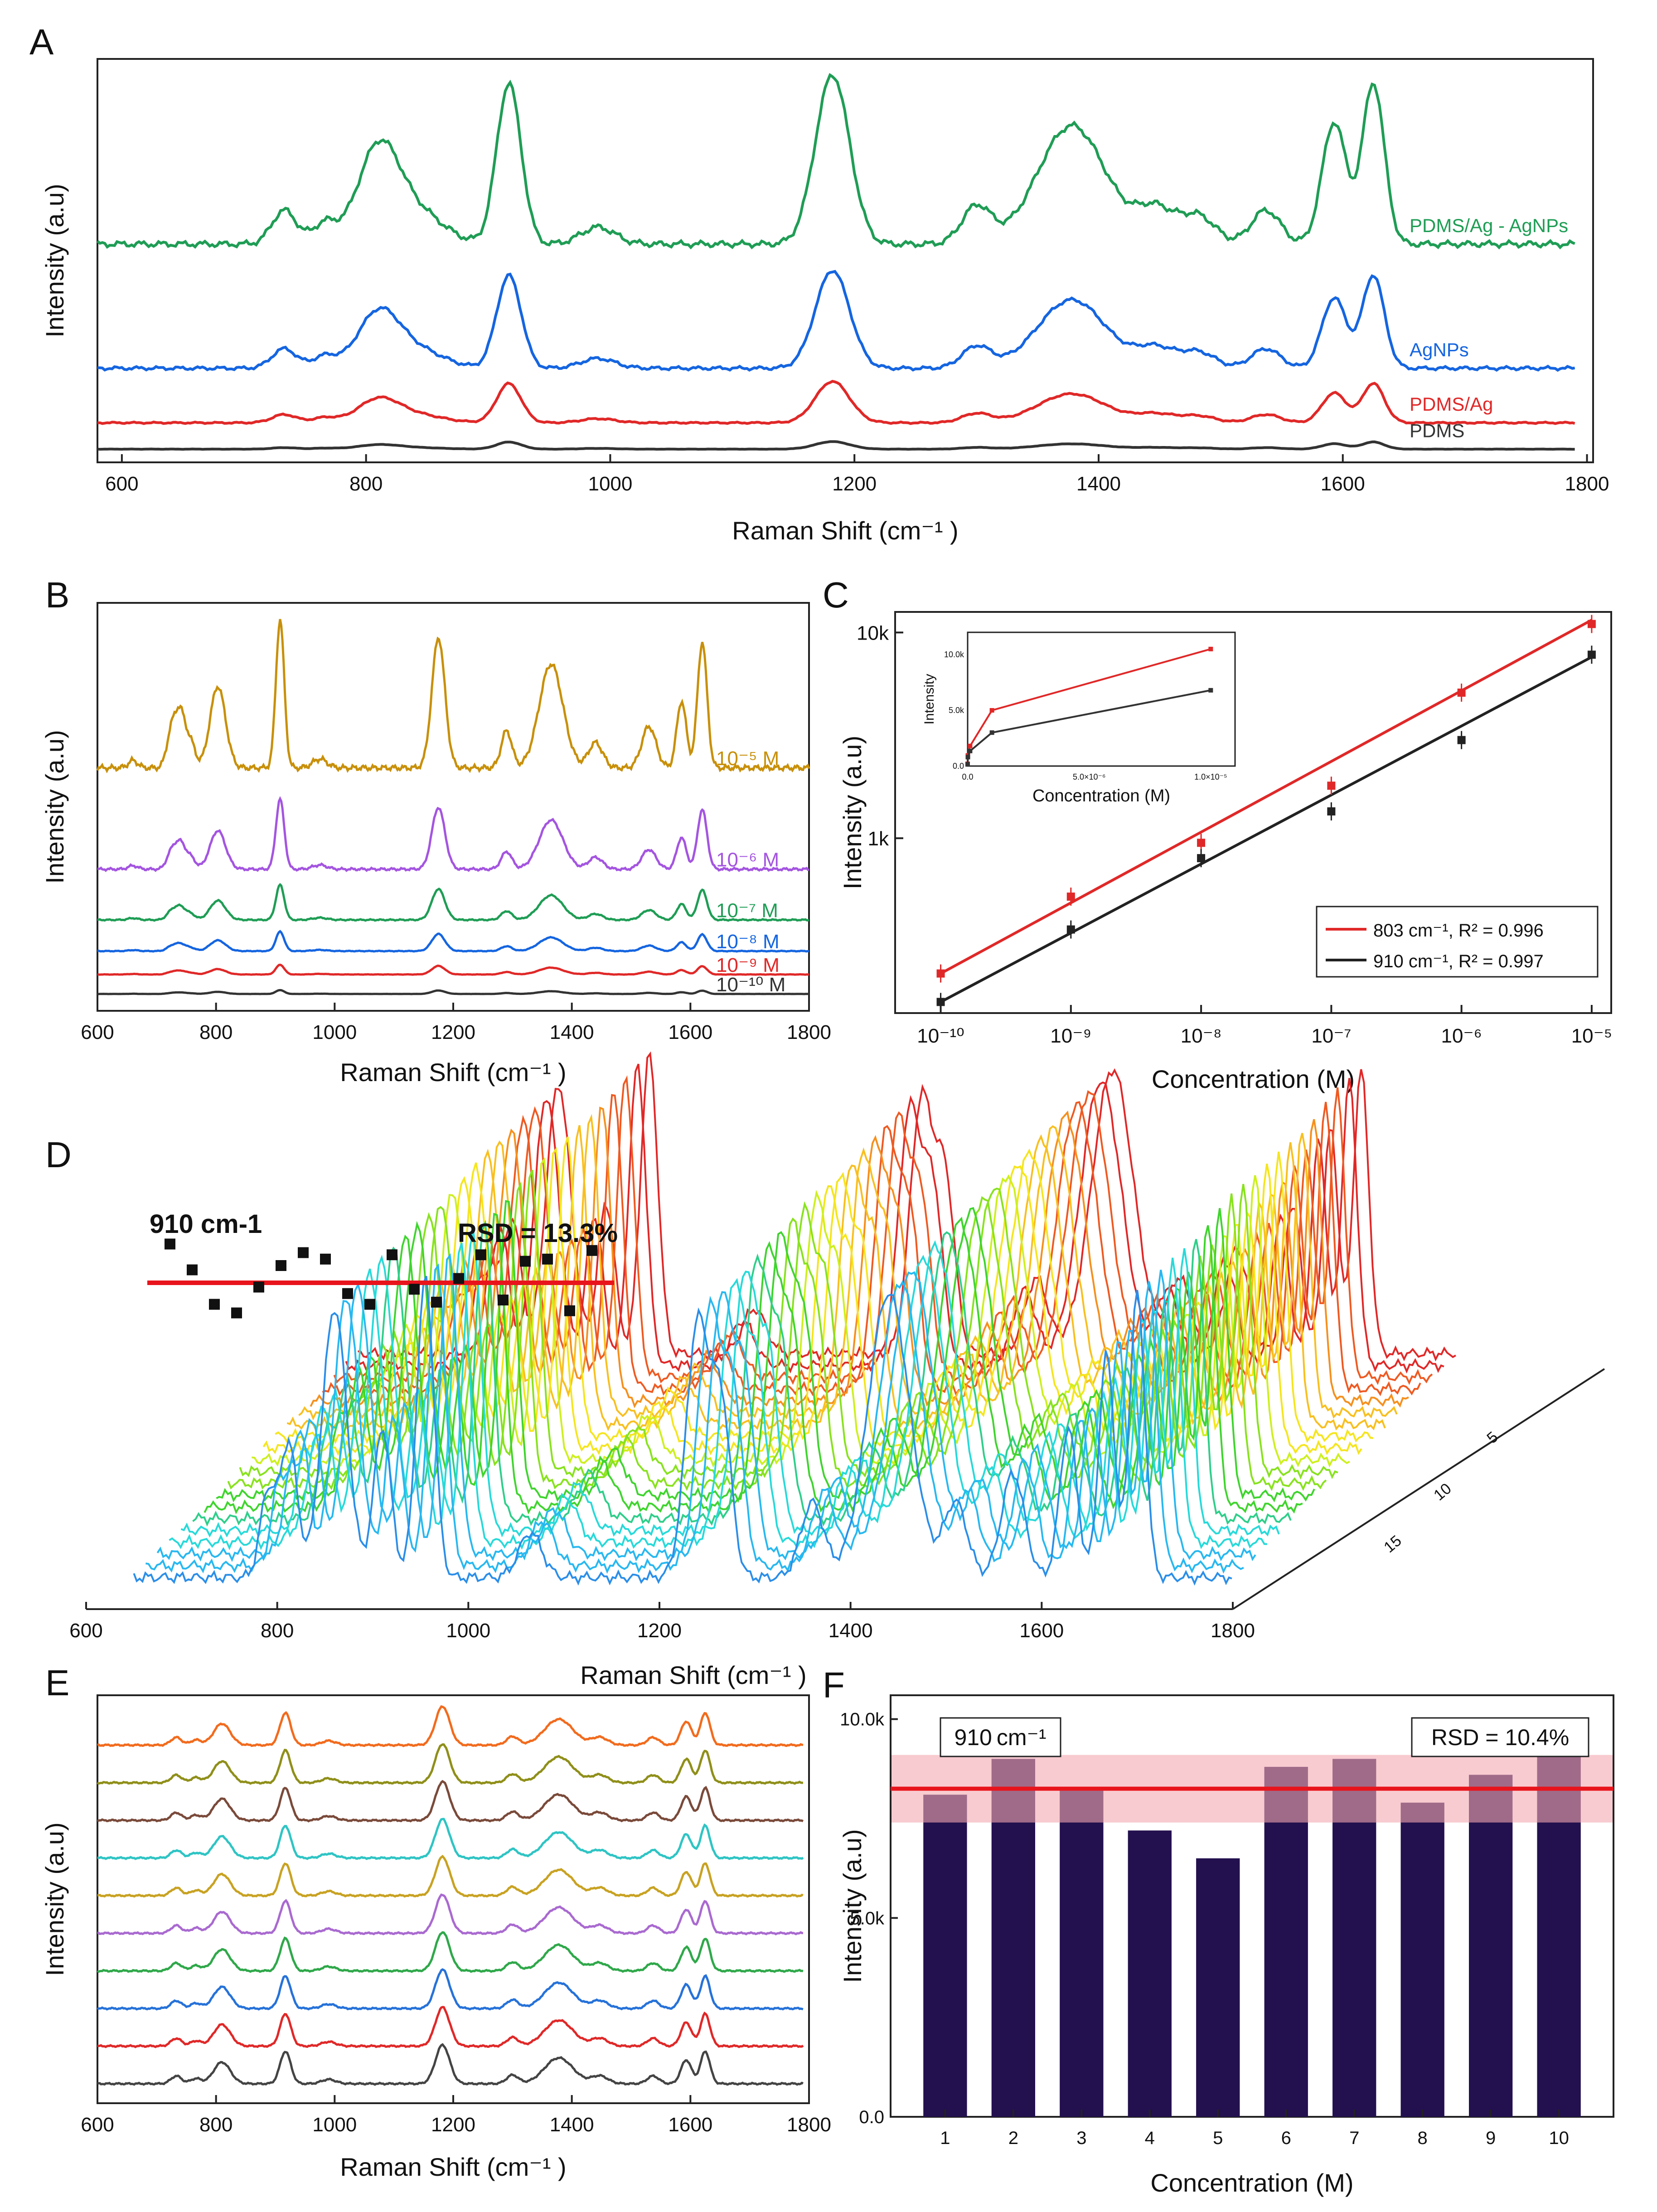 The height and width of the screenshot is (2212, 1657). I want to click on panel-c-inset-xtick: 0.0, so click(967, 776).